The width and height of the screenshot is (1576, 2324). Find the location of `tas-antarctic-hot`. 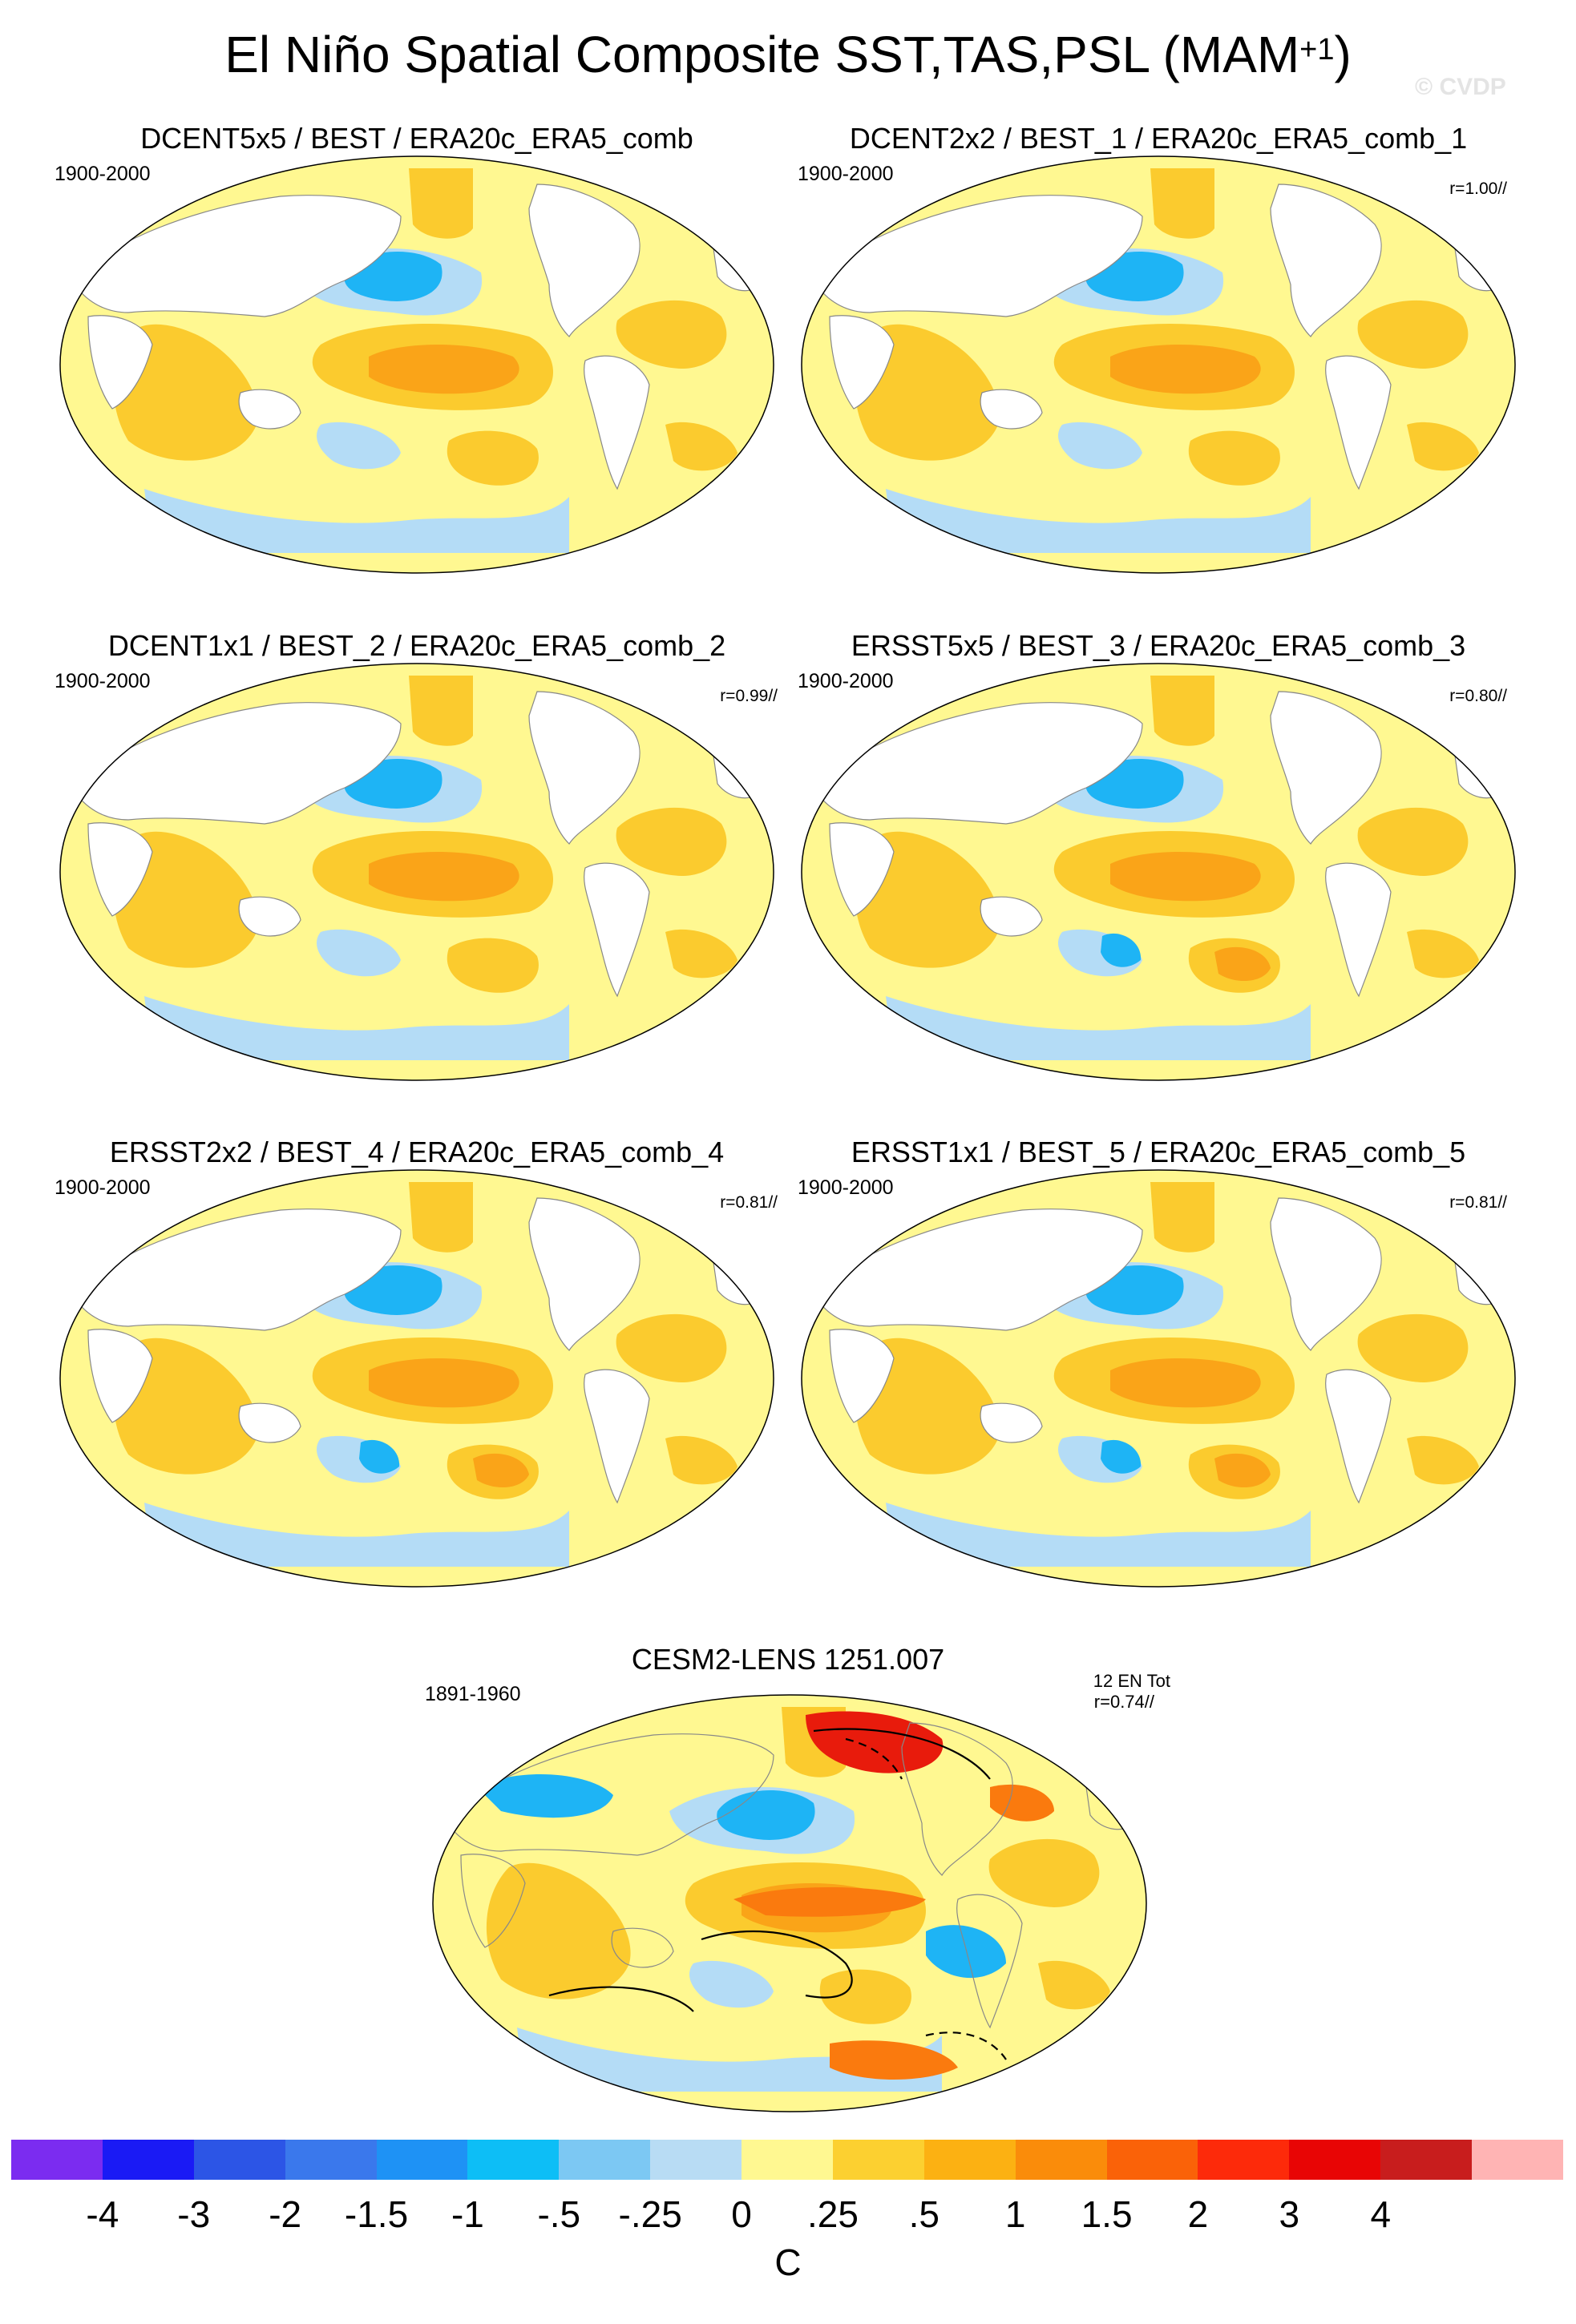

tas-antarctic-hot is located at coordinates (894, 2060).